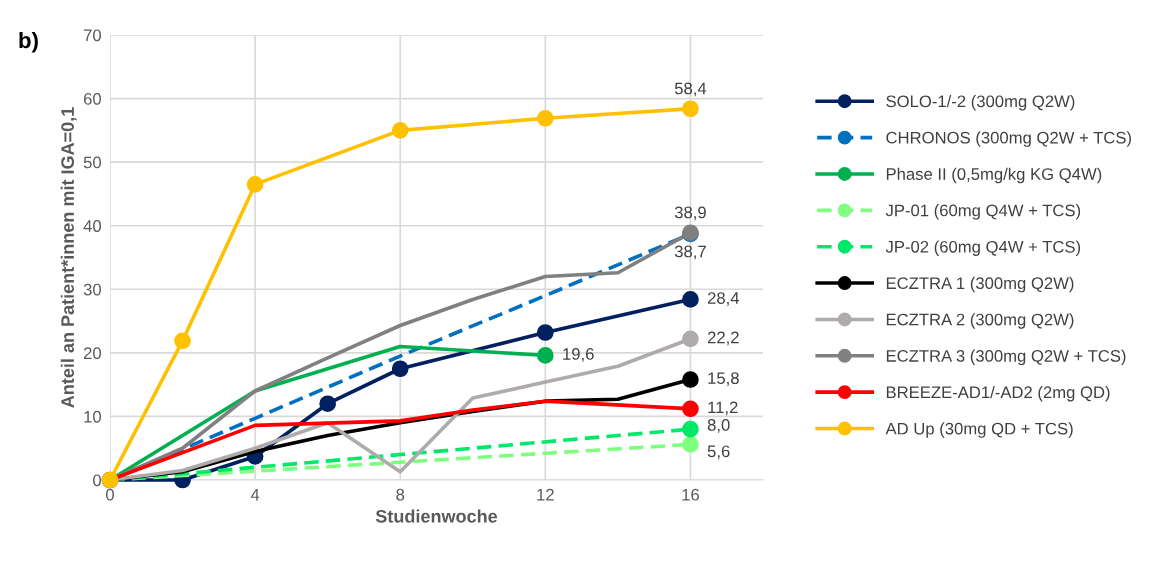 The image size is (1174, 568). Describe the element at coordinates (92, 353) in the screenshot. I see `y-tick-label: 20` at that location.